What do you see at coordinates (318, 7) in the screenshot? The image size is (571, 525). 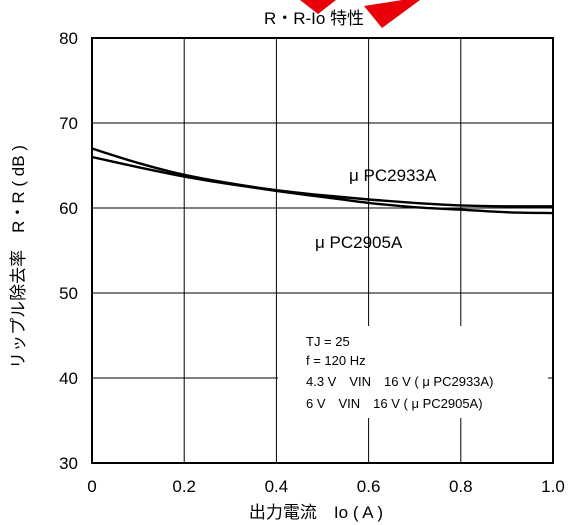 I see `watermark-mark-left` at bounding box center [318, 7].